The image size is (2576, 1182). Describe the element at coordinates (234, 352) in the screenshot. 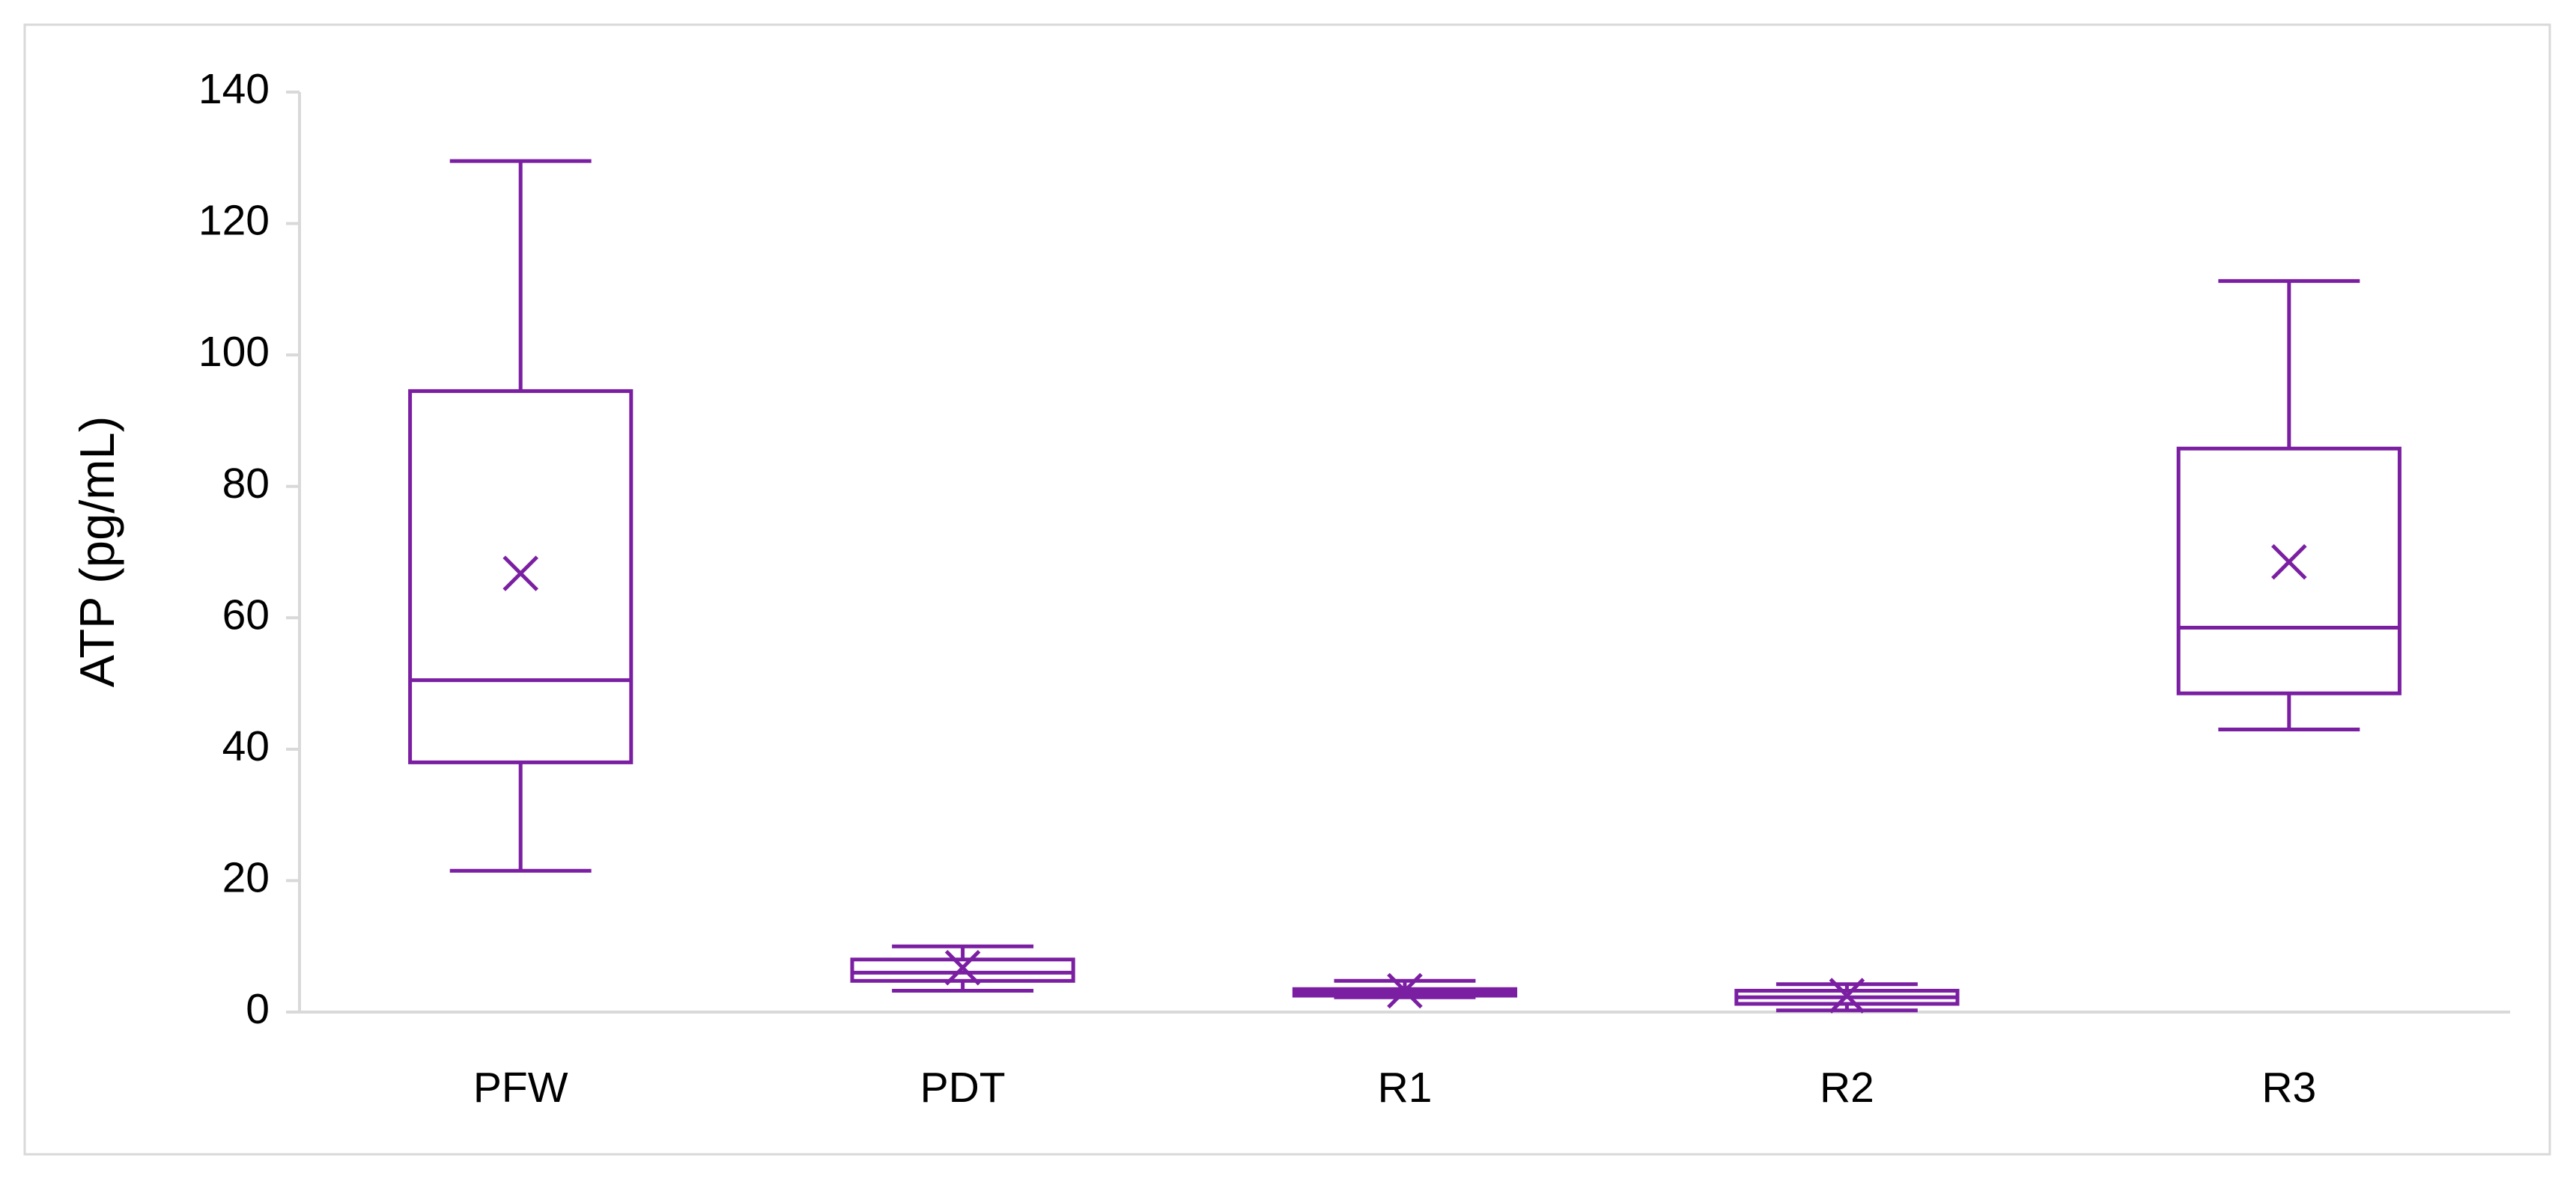

I see `y-tick-label: 100` at that location.